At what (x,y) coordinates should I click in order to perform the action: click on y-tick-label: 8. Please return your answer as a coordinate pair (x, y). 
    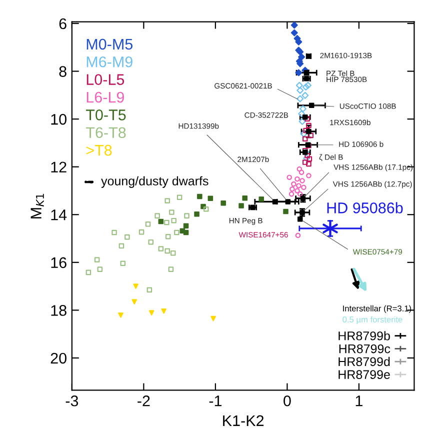
    Looking at the image, I should click on (62, 71).